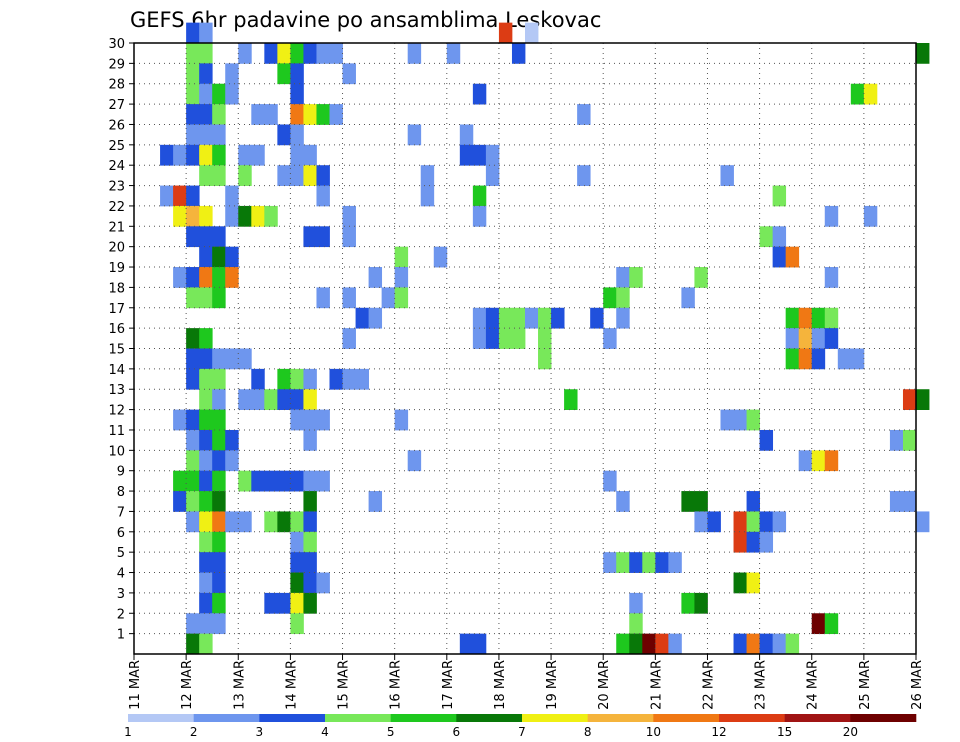 This screenshot has width=960, height=742. Describe the element at coordinates (522, 732) in the screenshot. I see `colorbar-label: 7` at that location.